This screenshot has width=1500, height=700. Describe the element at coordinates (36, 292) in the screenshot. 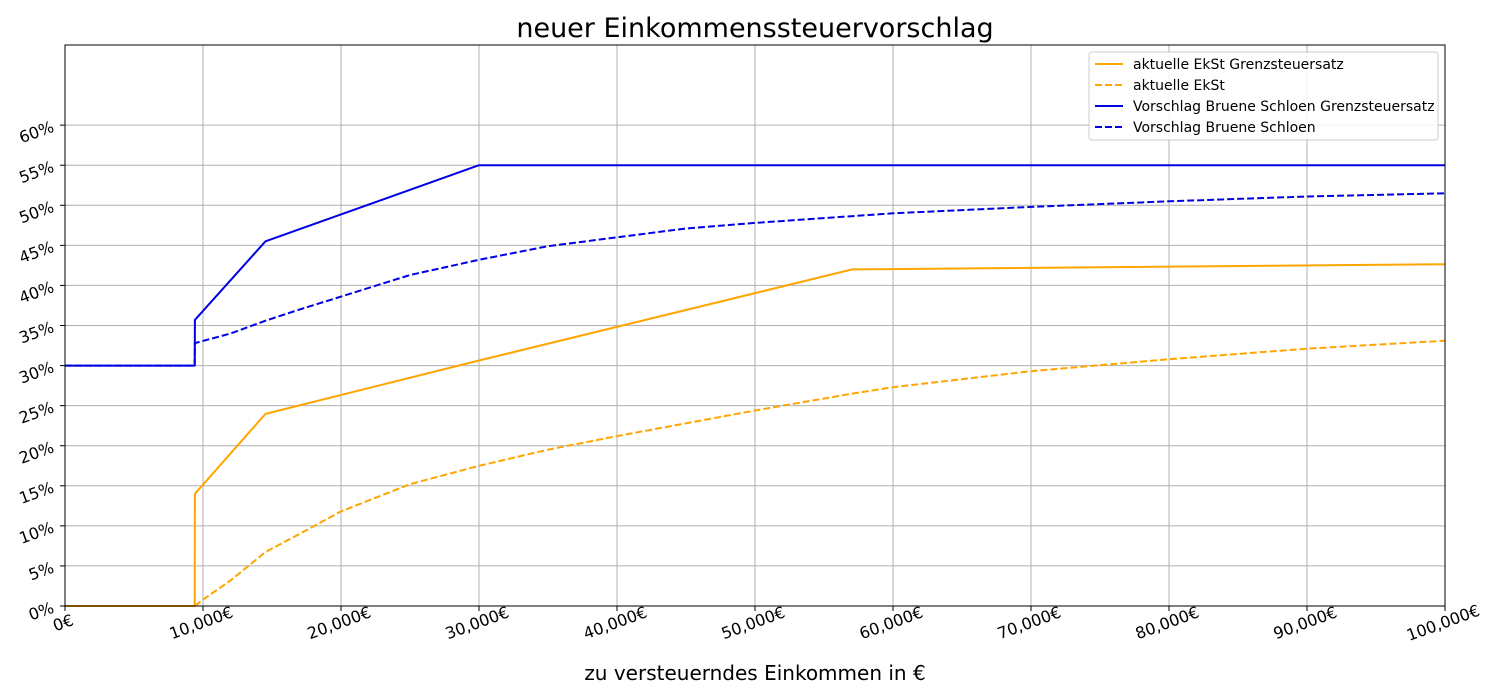

I see `y-tick-label: 40%` at that location.